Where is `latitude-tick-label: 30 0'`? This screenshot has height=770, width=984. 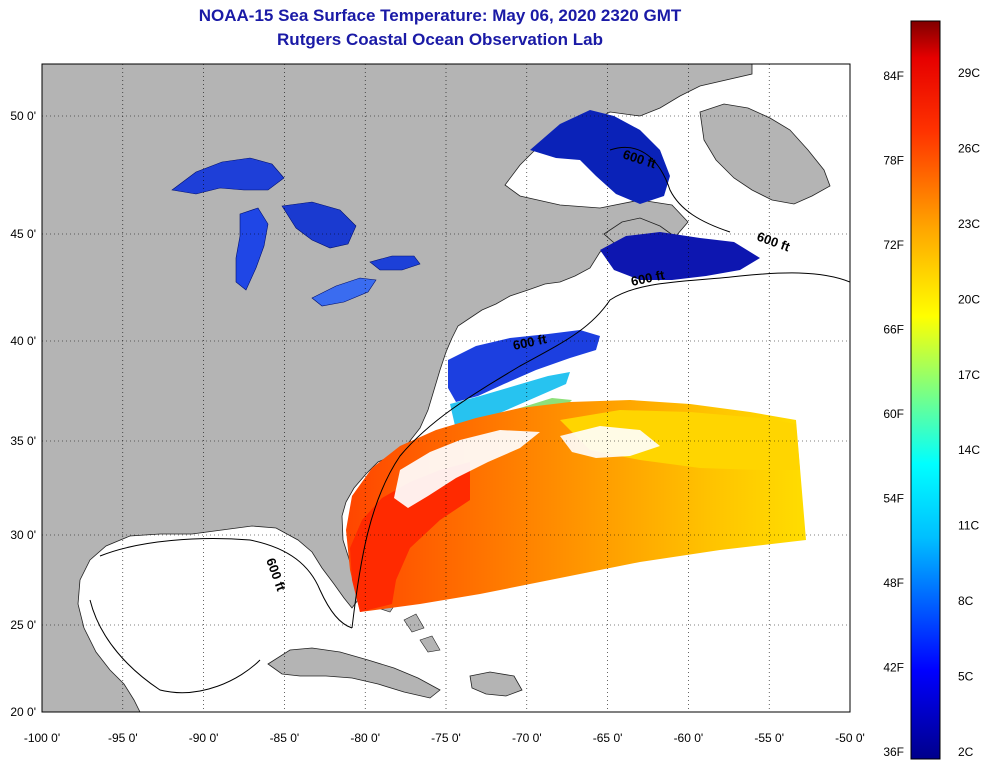 latitude-tick-label: 30 0' is located at coordinates (23, 535).